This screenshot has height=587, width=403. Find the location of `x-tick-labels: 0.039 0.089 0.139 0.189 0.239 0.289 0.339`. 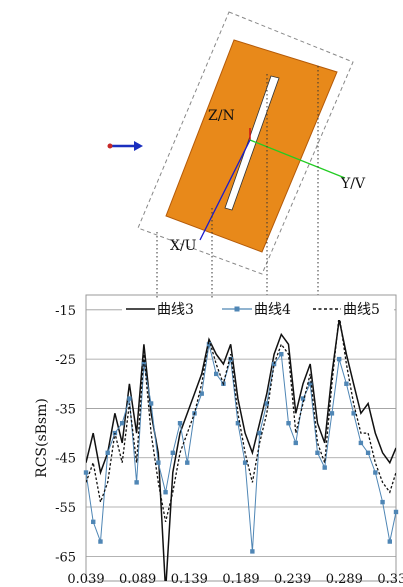

x-tick-labels: 0.039 0.089 0.139 0.189 0.239 0.289 0.339 is located at coordinates (235, 579).